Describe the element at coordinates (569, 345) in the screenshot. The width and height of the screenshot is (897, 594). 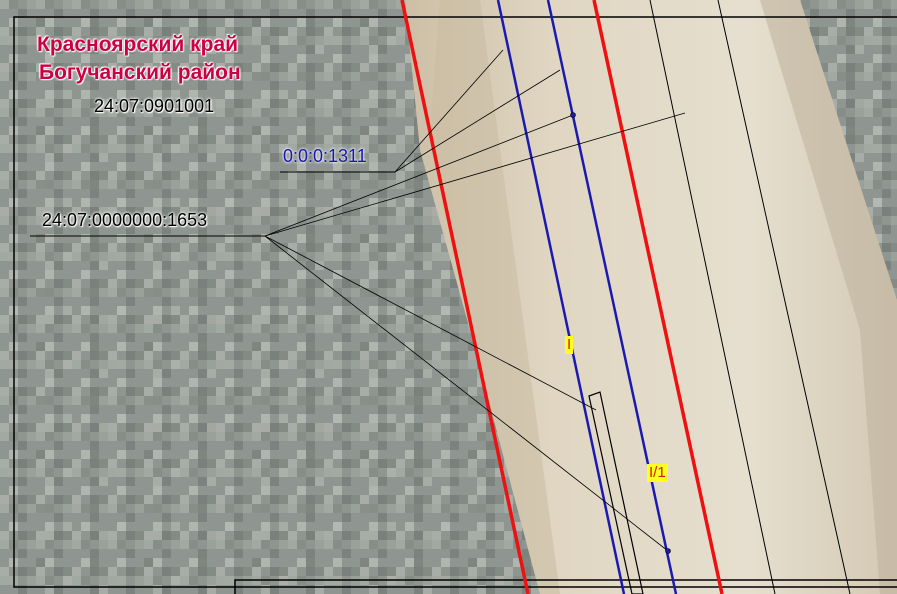
I see `zone-label-i: I` at that location.